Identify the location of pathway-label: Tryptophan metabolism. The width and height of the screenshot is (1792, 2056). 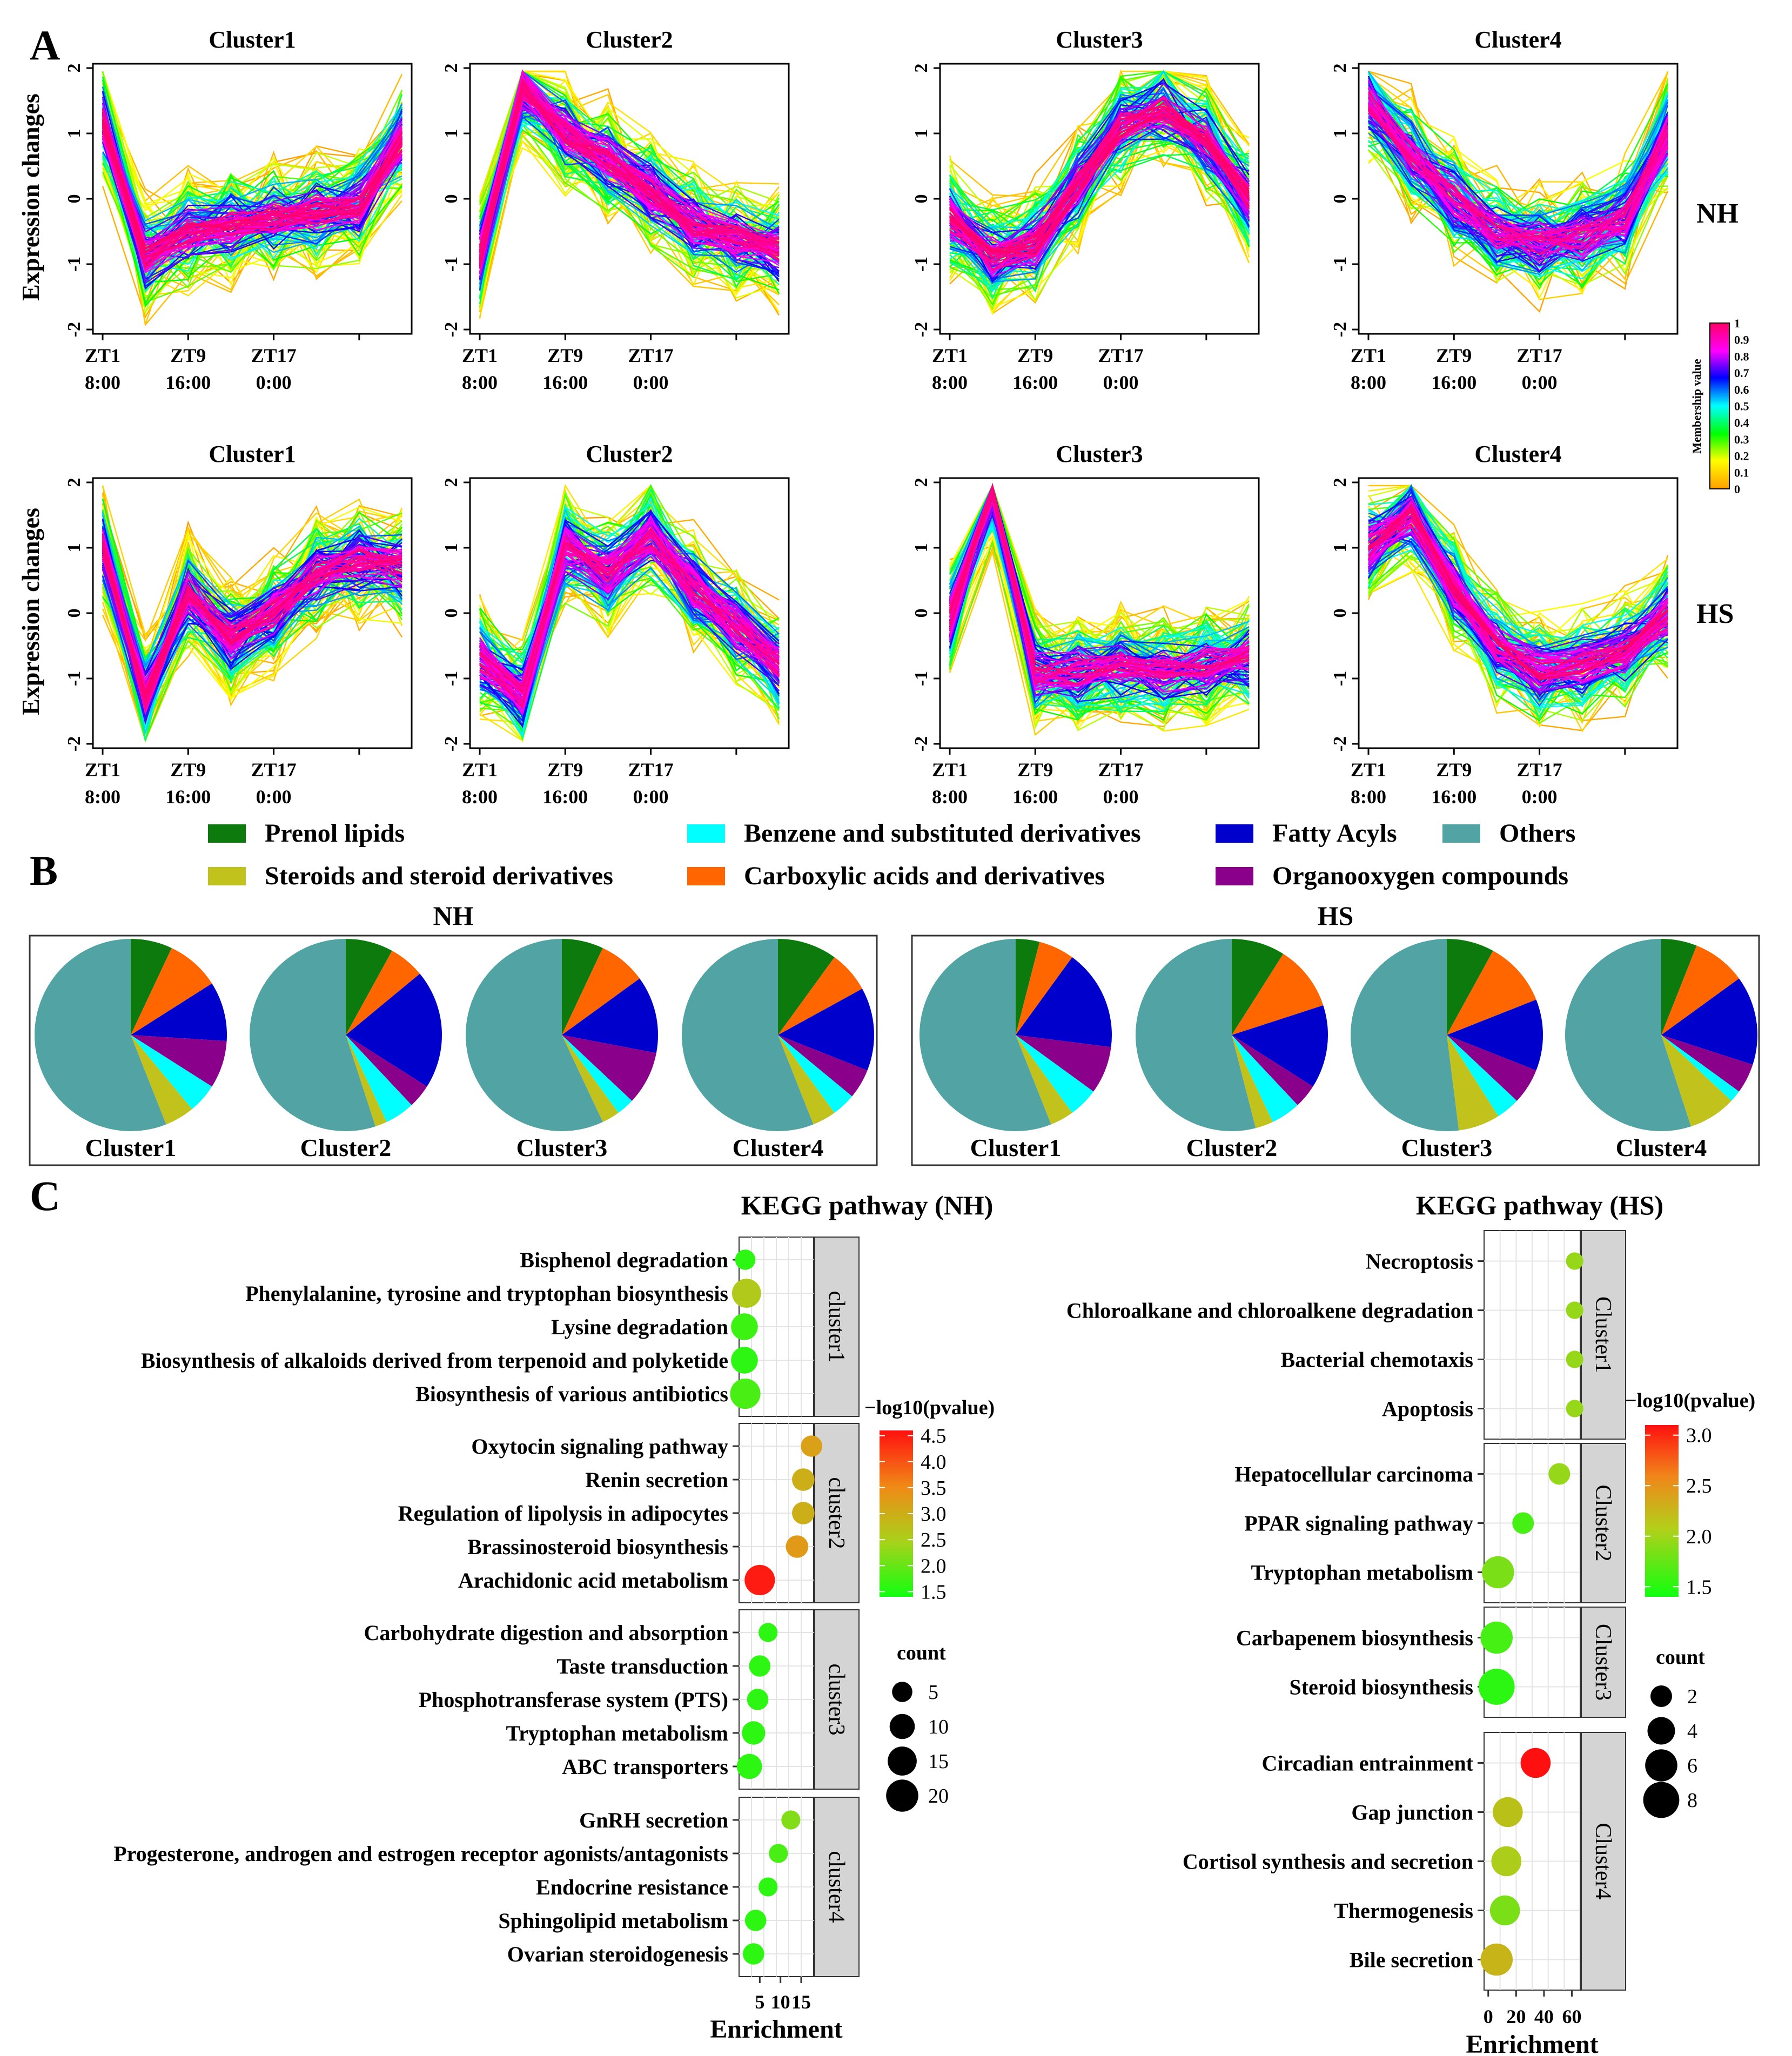
(1362, 1573).